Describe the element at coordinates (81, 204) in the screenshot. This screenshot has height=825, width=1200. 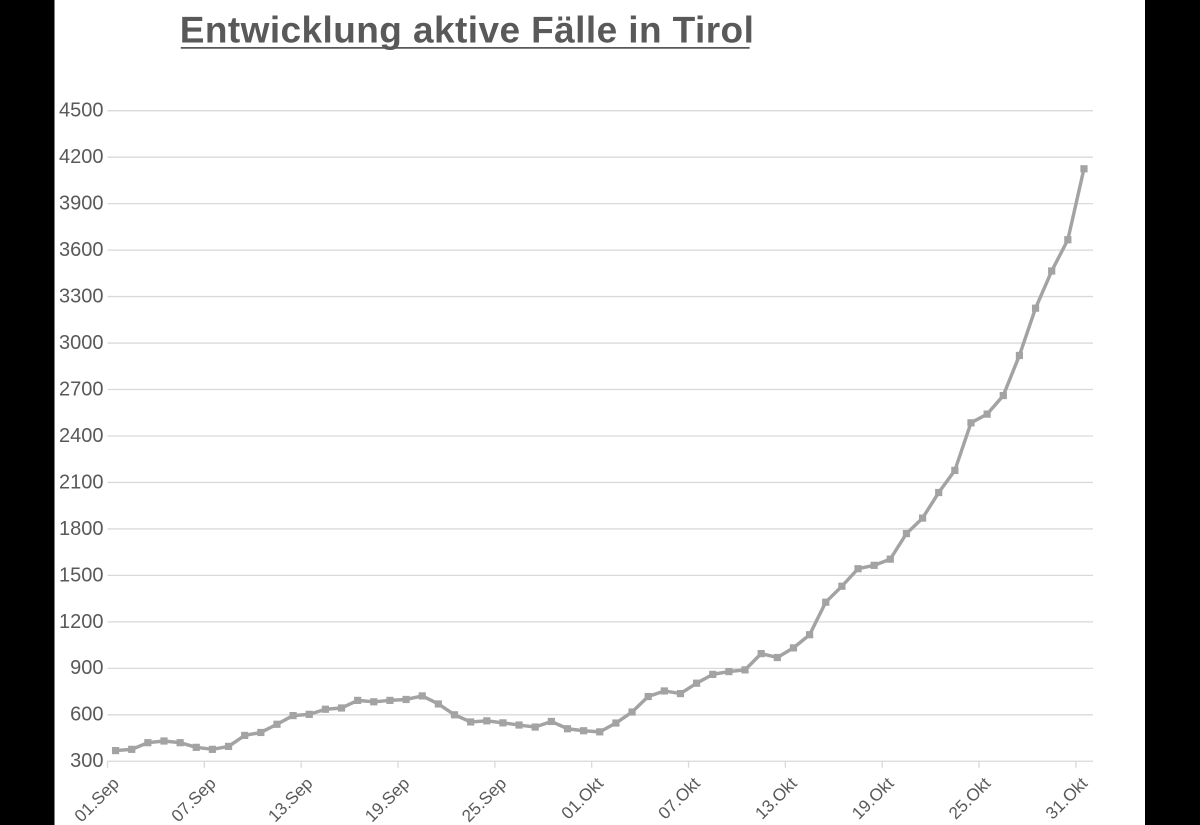
I see `svg-text: 3900` at that location.